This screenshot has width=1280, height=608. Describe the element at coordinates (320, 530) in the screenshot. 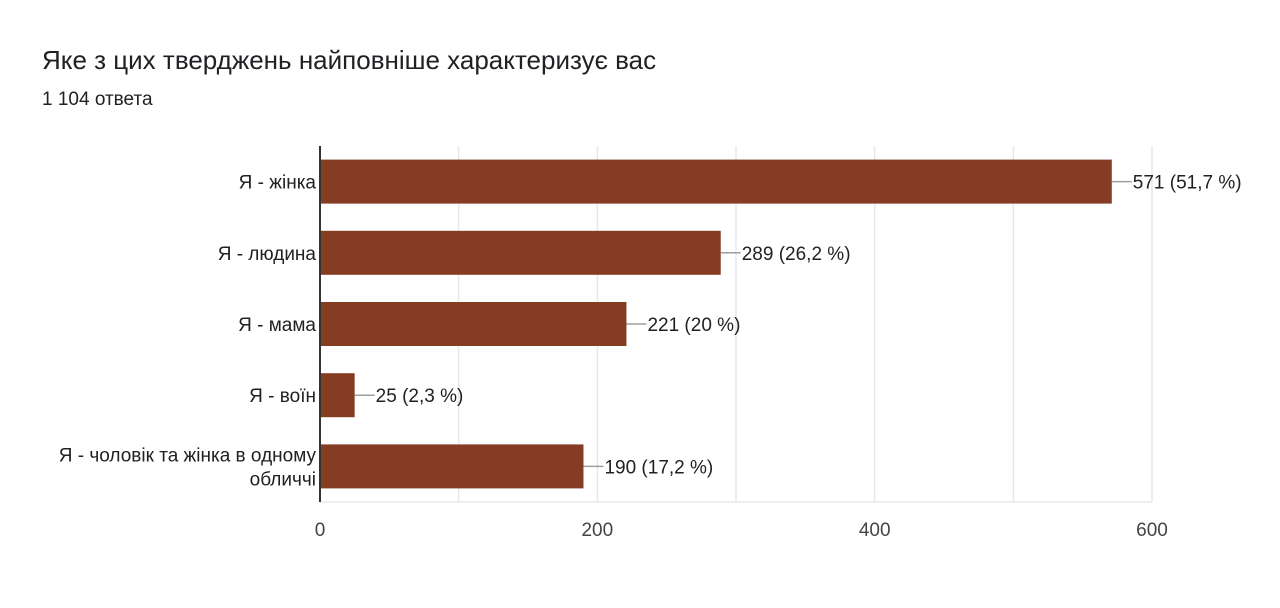

I see `x-tick-label: 0` at that location.